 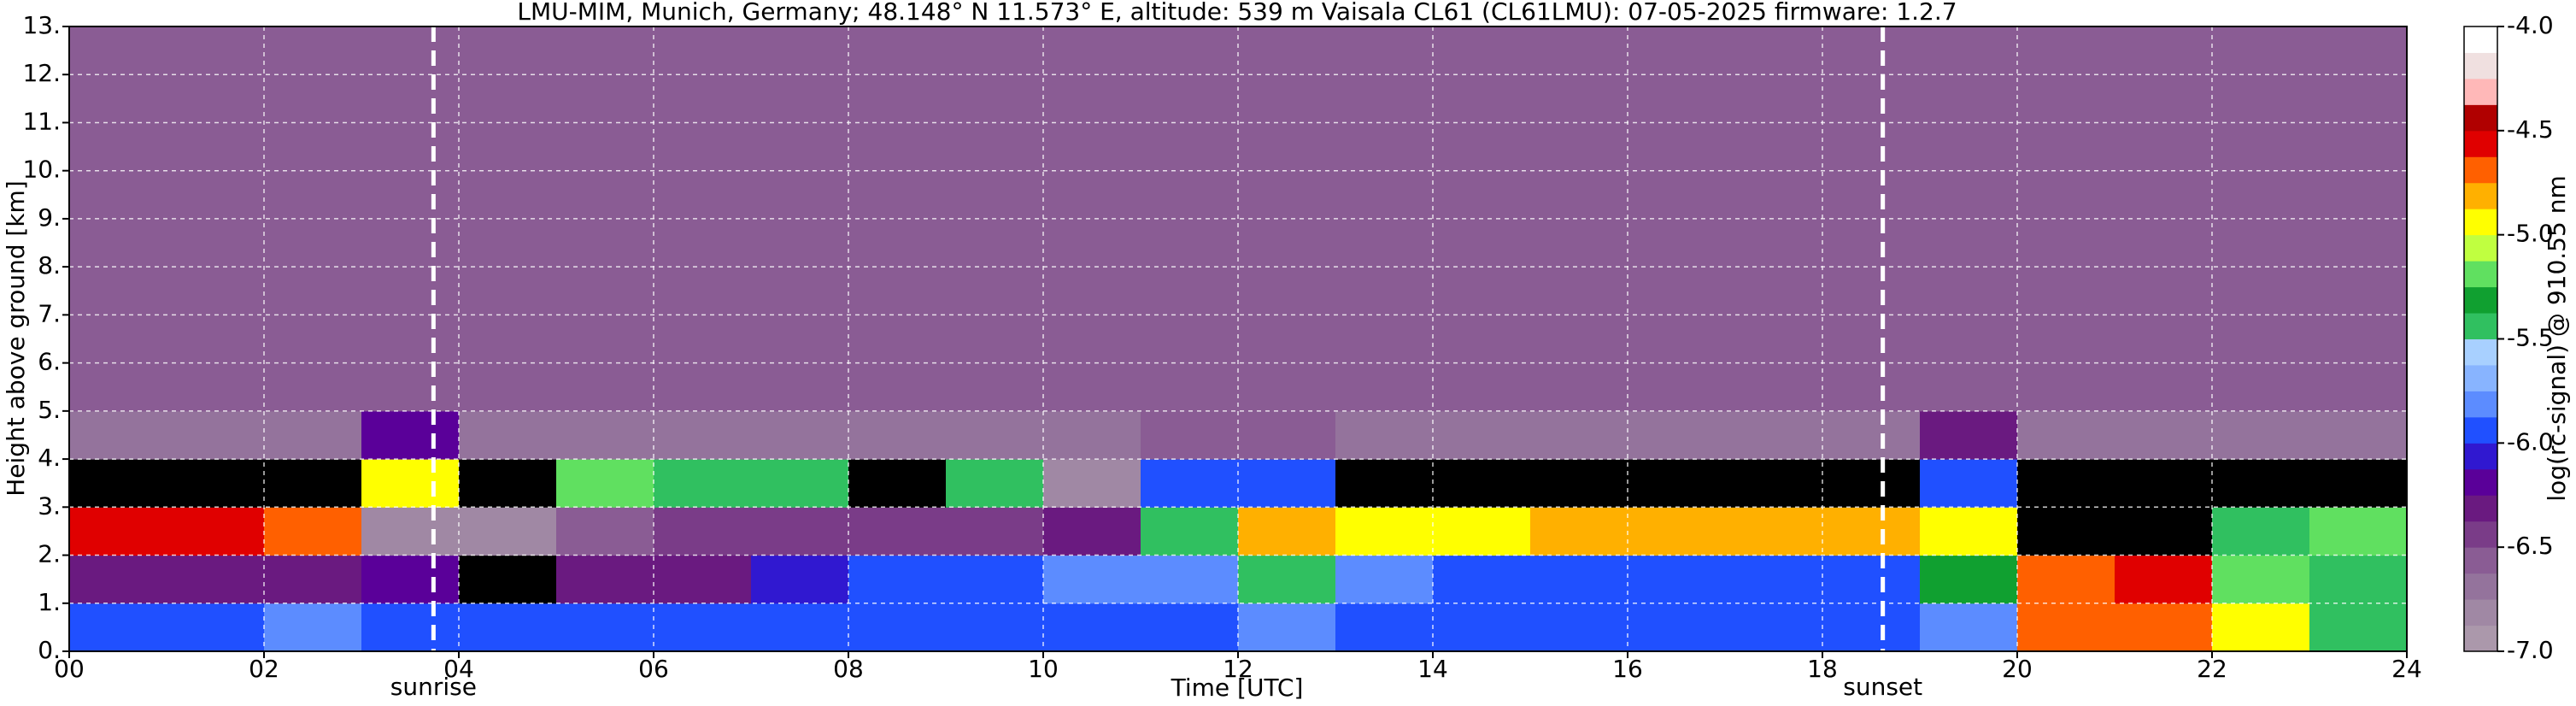 I want to click on colorbar-tick-label: -4.0, so click(x=2530, y=25).